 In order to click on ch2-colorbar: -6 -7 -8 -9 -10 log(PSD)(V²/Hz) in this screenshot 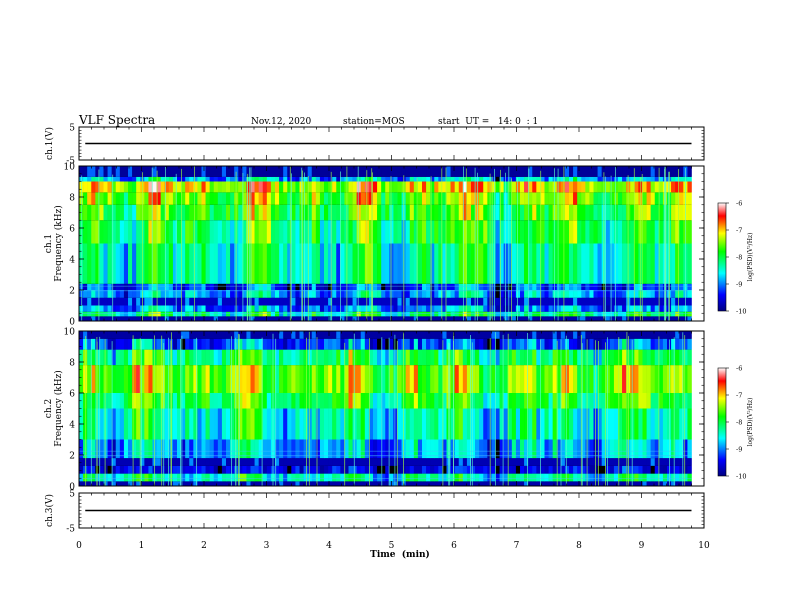, I will do `click(735, 423)`.